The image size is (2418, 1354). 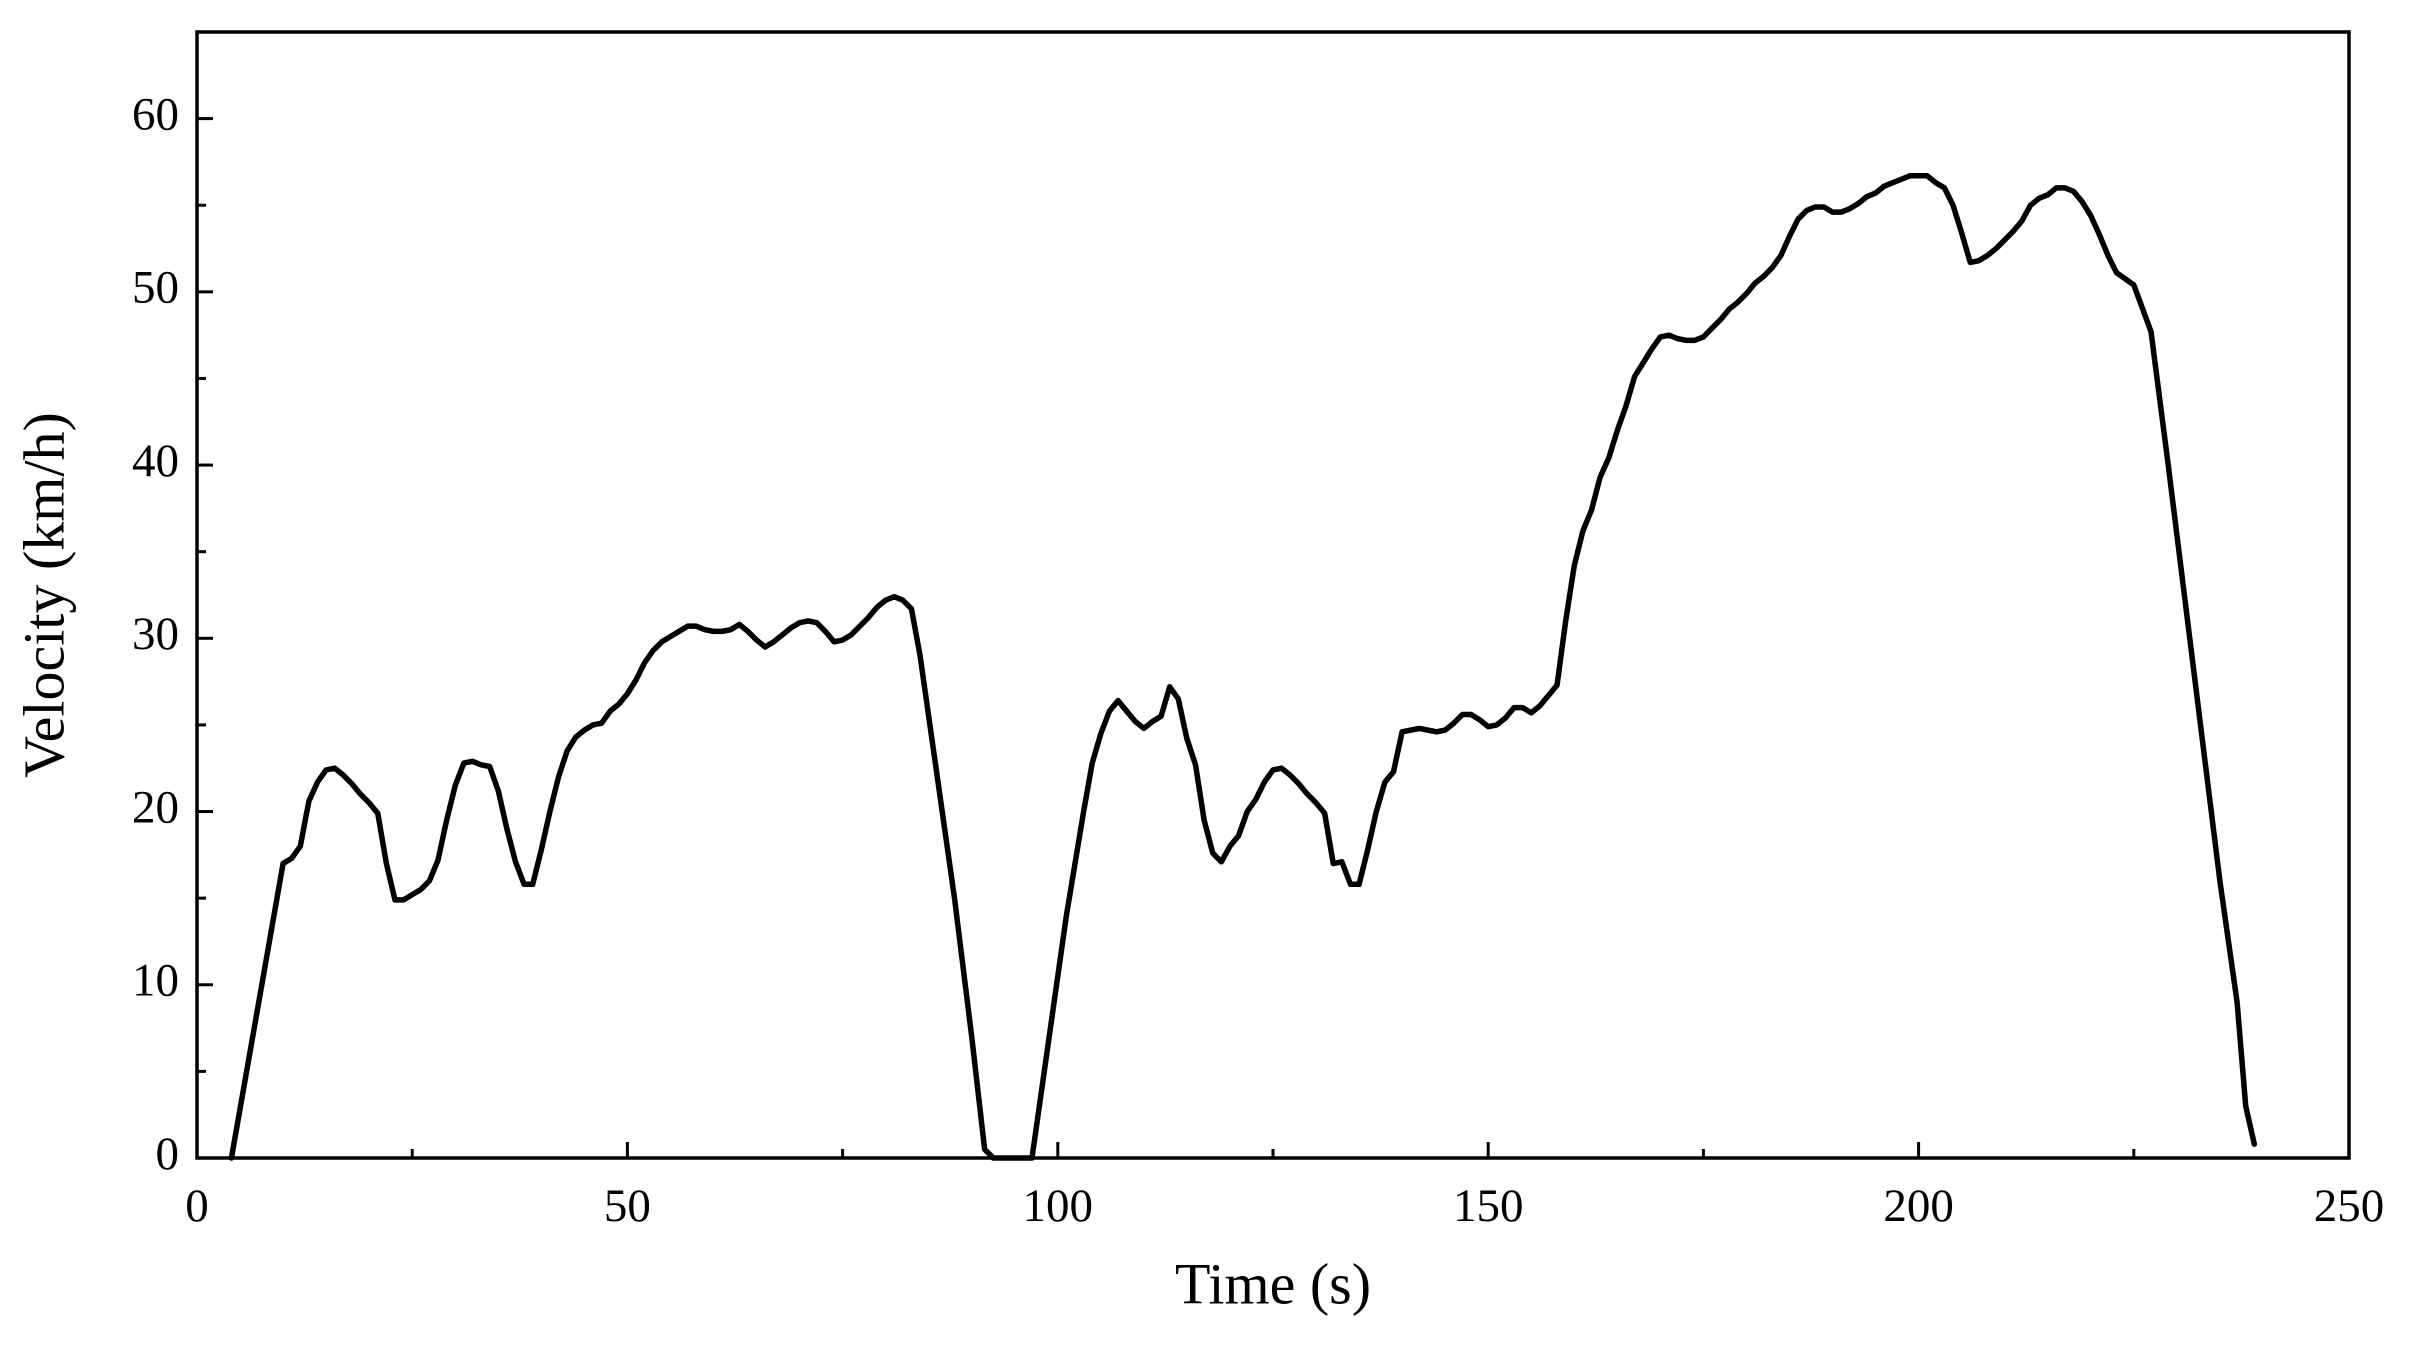 I want to click on y-tick-label: 0, so click(x=168, y=1154).